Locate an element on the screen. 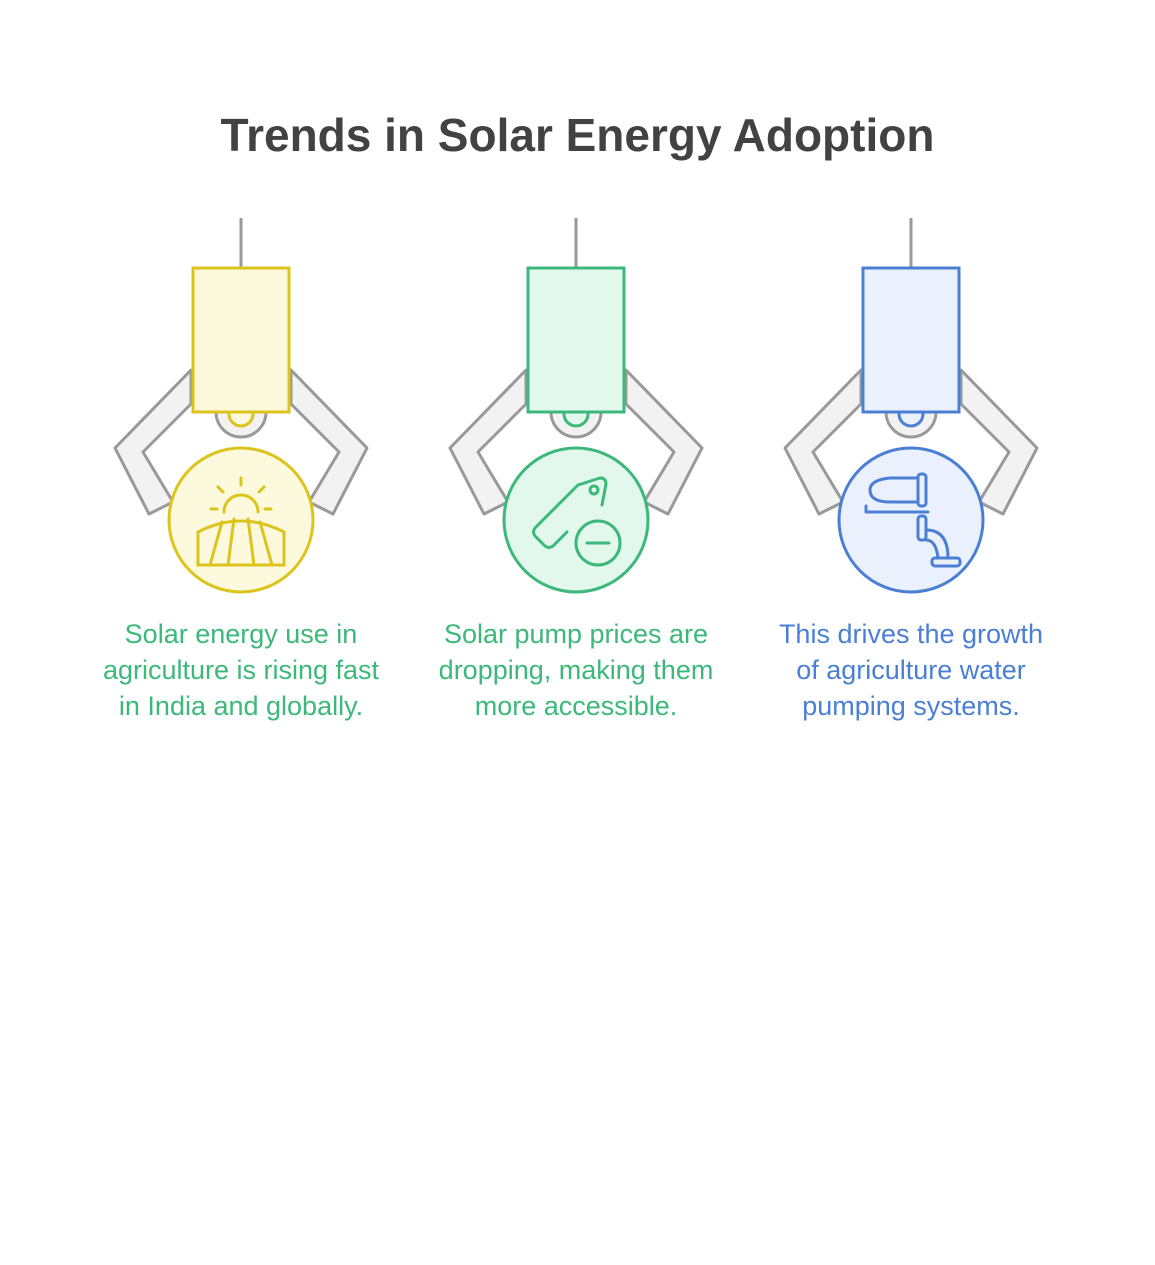 The height and width of the screenshot is (1265, 1155). sun-field-icon is located at coordinates (241, 521).